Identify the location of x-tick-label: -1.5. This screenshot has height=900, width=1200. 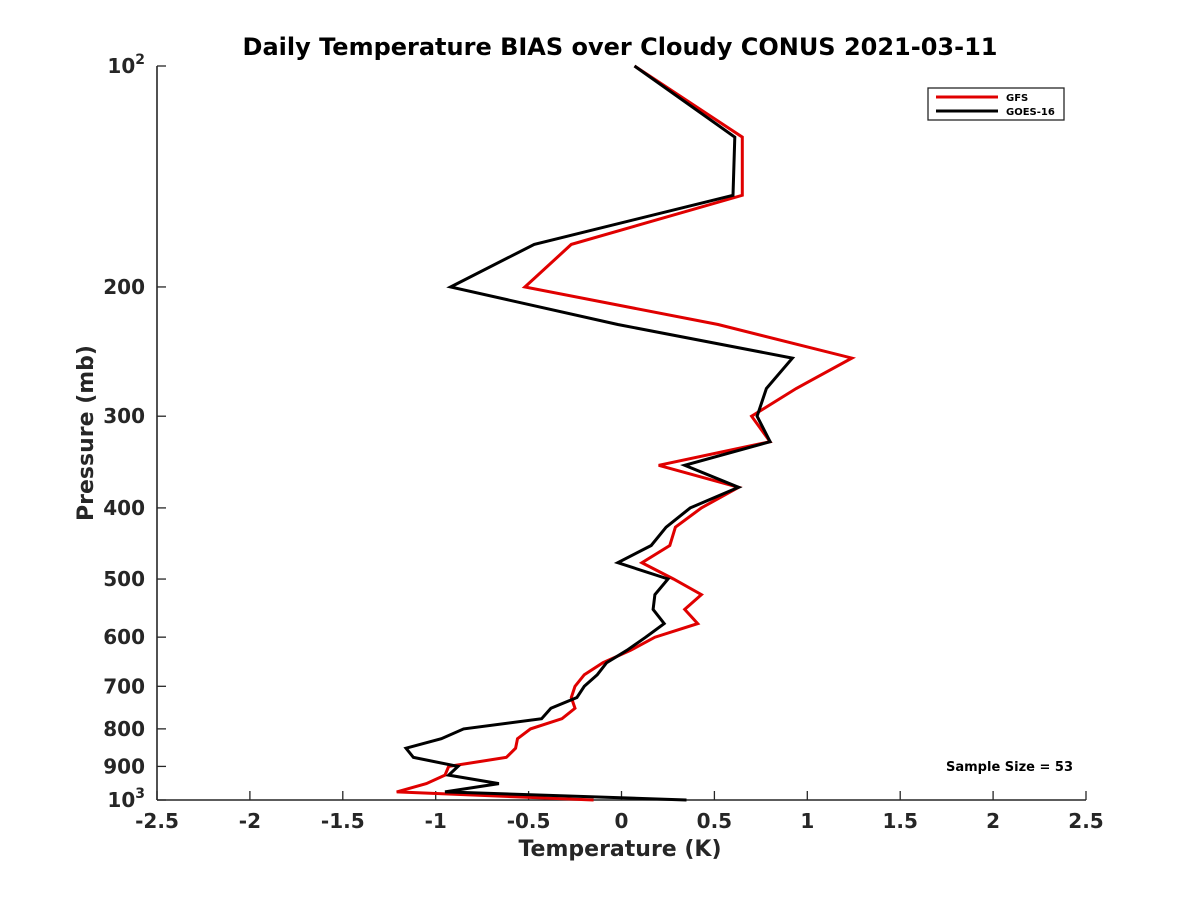
(343, 821).